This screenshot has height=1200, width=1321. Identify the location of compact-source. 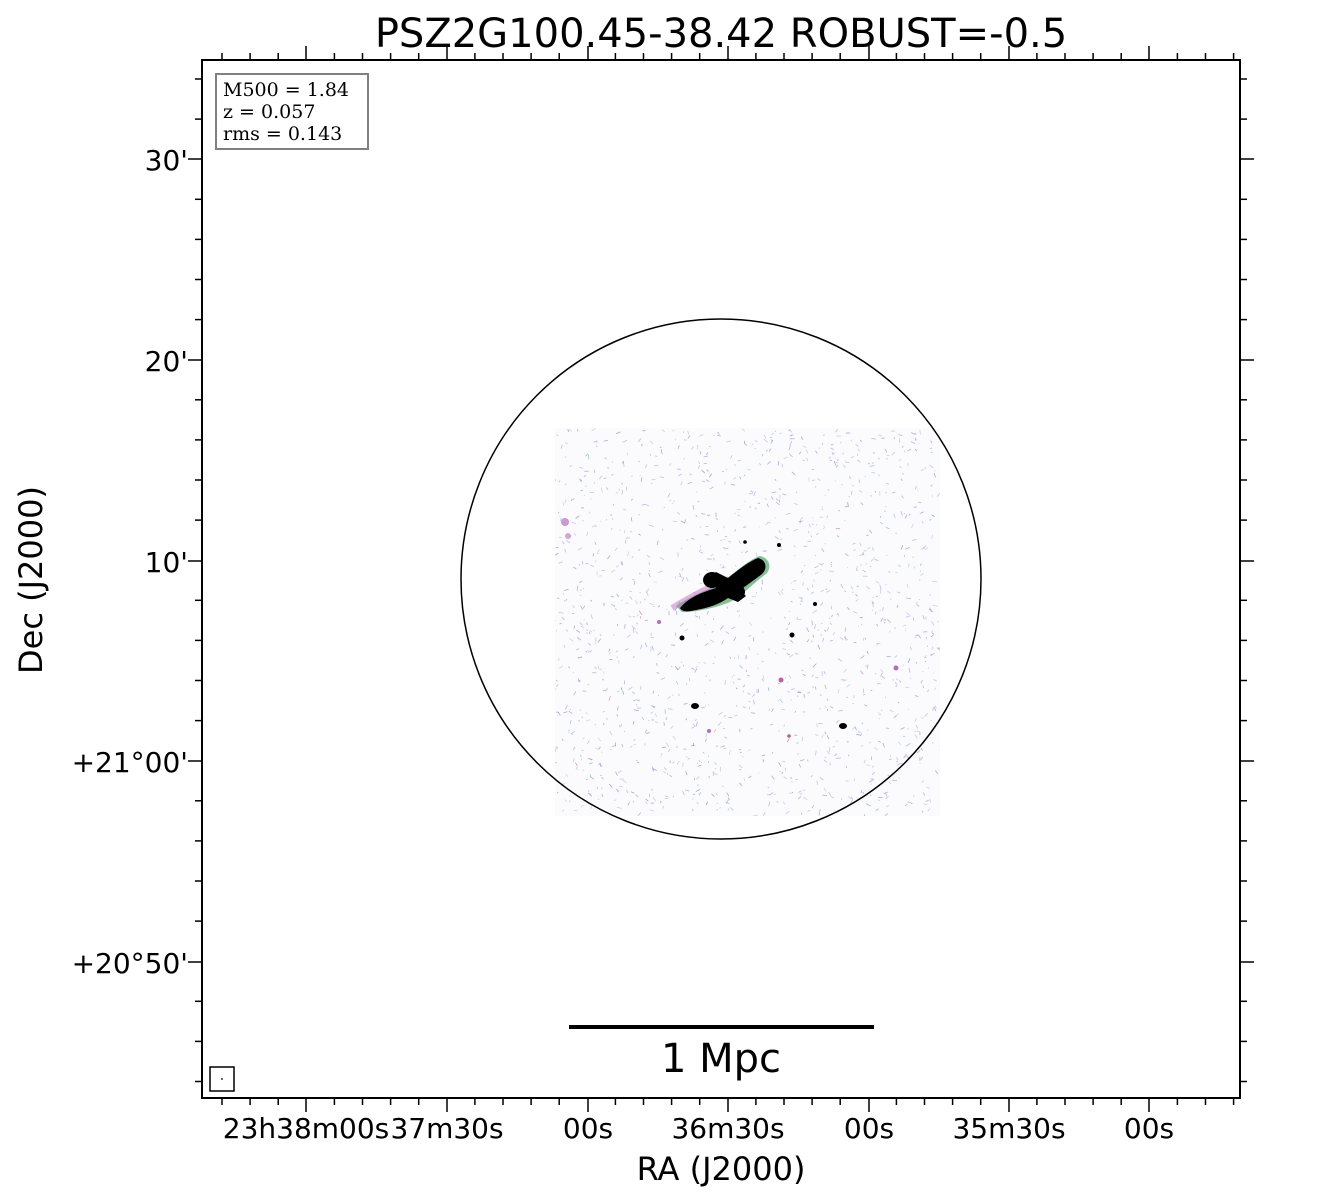
(896, 668).